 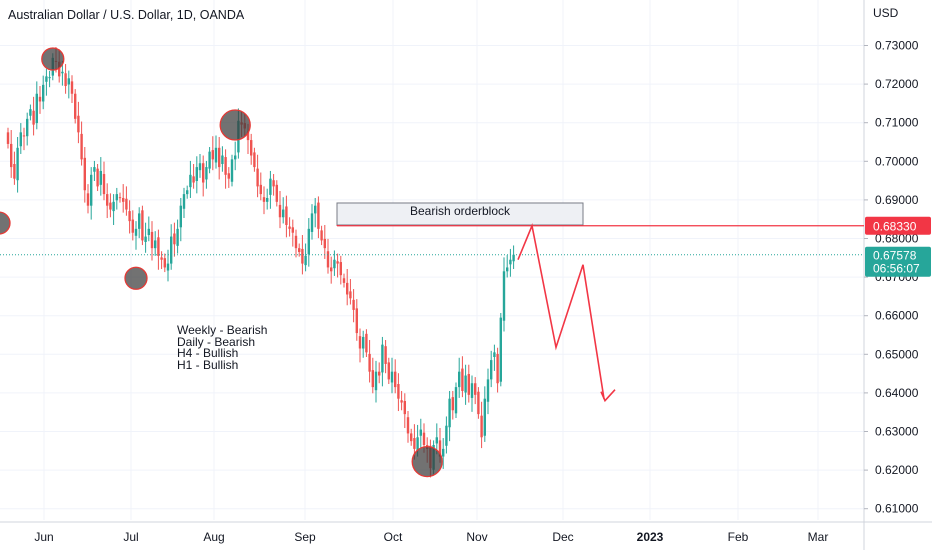 I want to click on x-tick-label: Jun, so click(x=43, y=537).